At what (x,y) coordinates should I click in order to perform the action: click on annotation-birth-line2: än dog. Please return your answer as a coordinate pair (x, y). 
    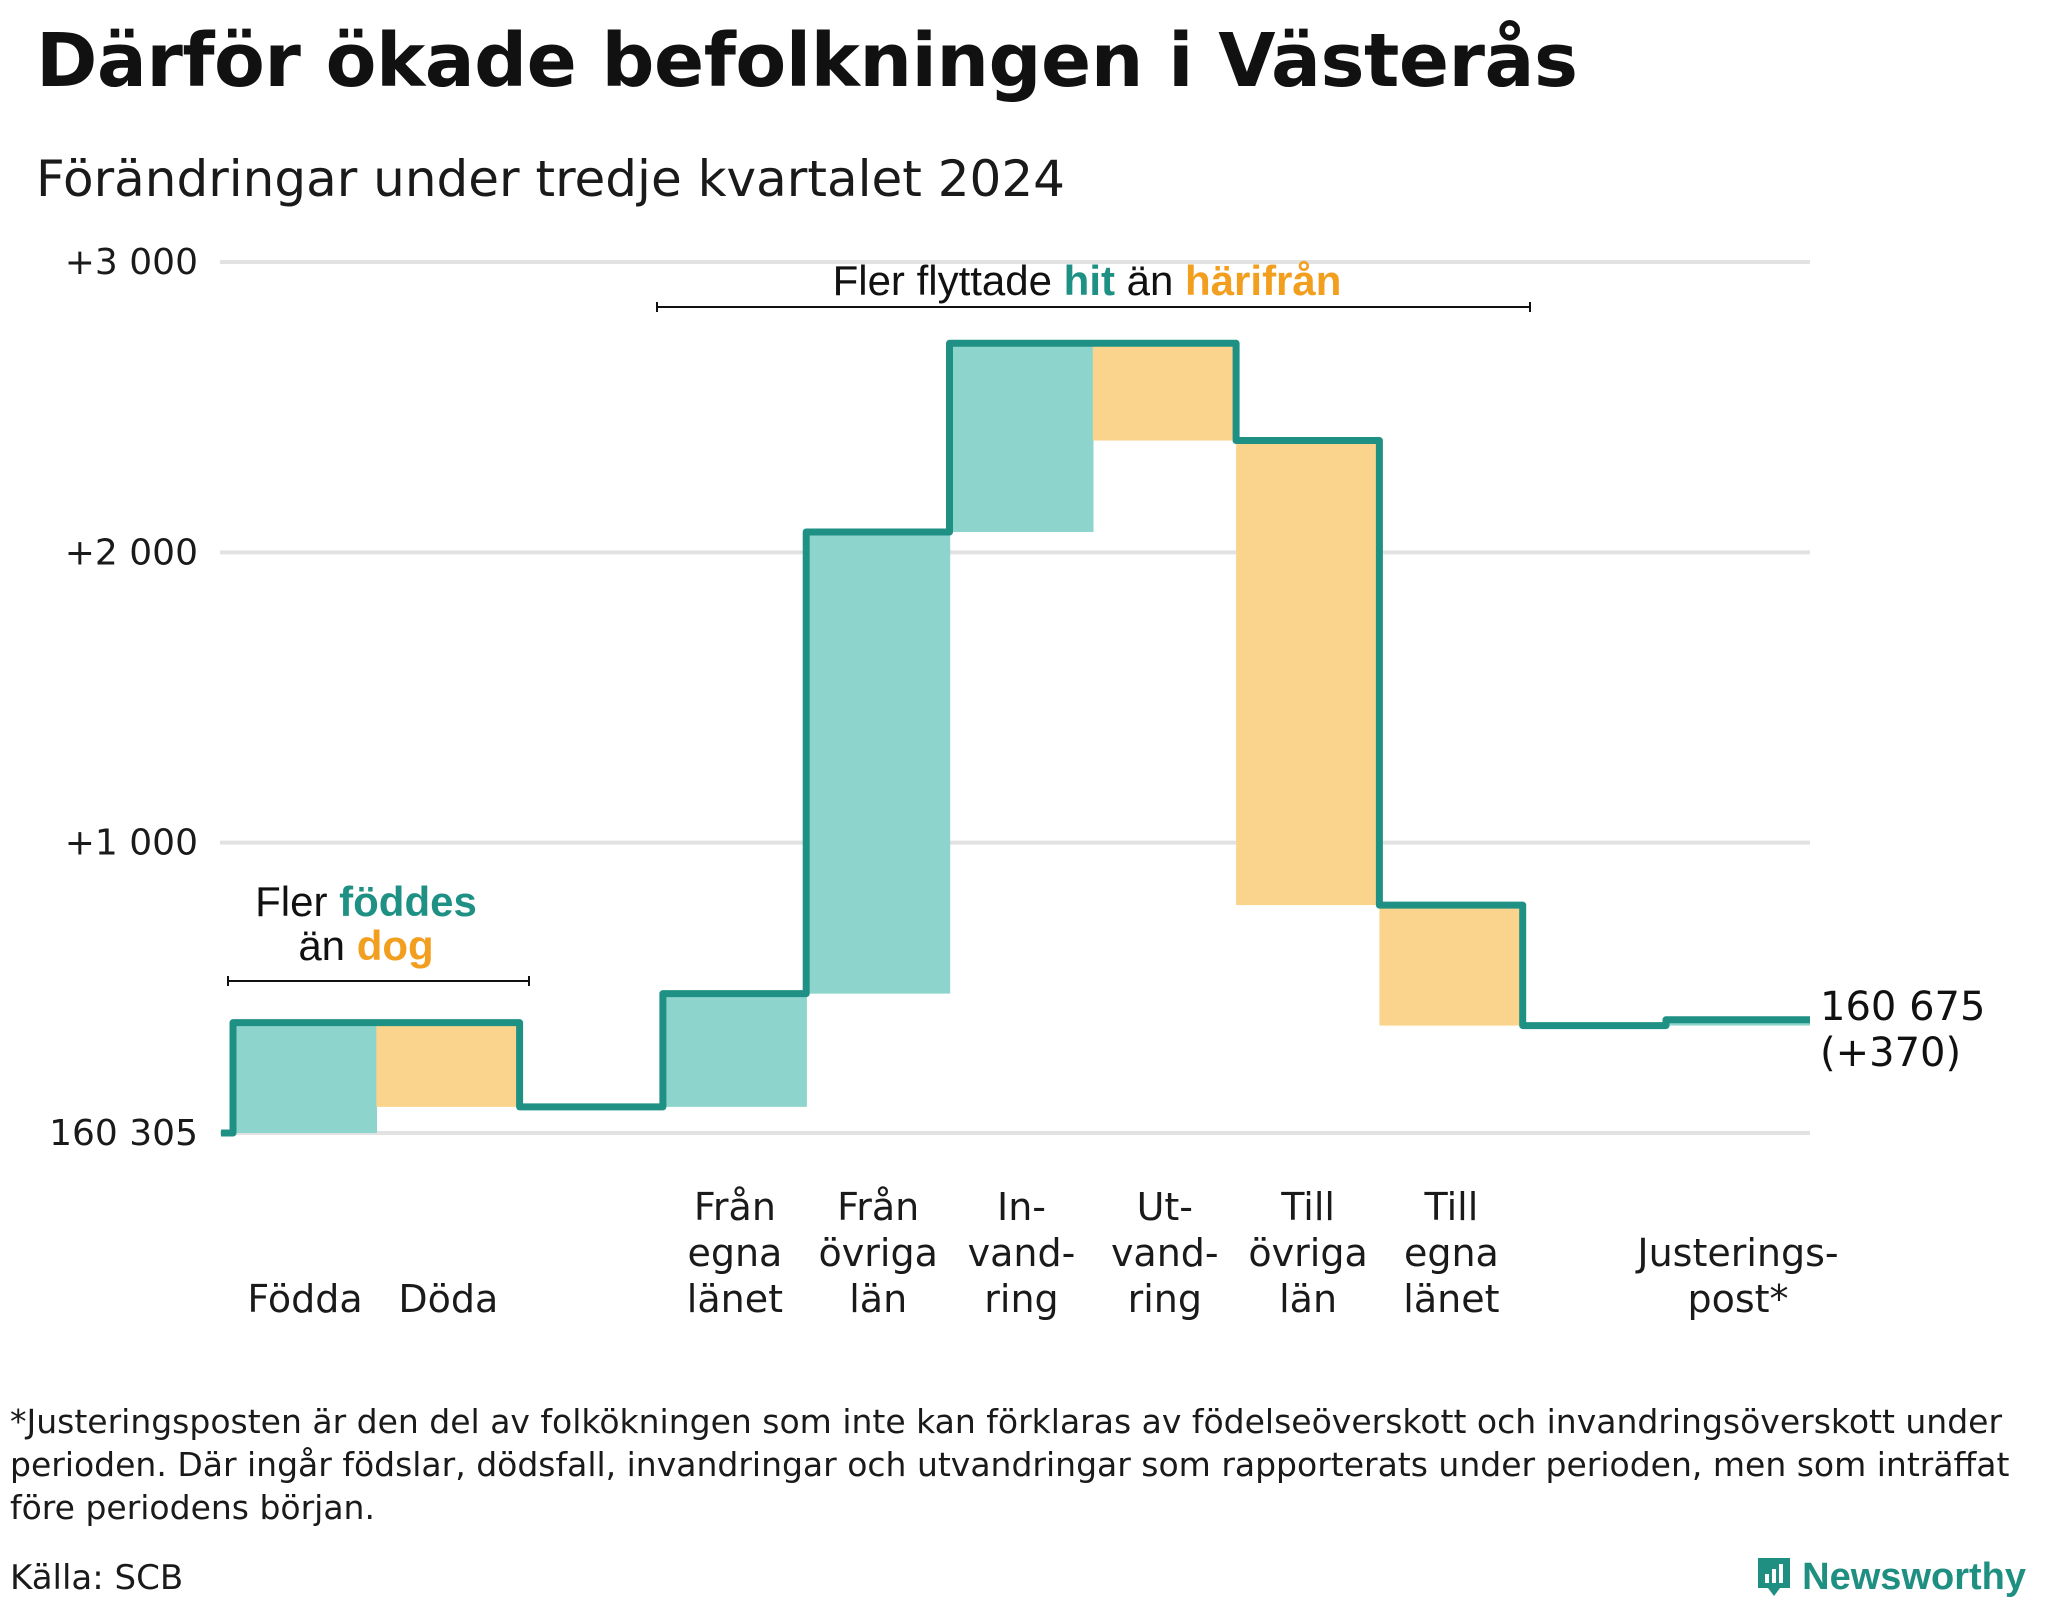
    Looking at the image, I should click on (365, 945).